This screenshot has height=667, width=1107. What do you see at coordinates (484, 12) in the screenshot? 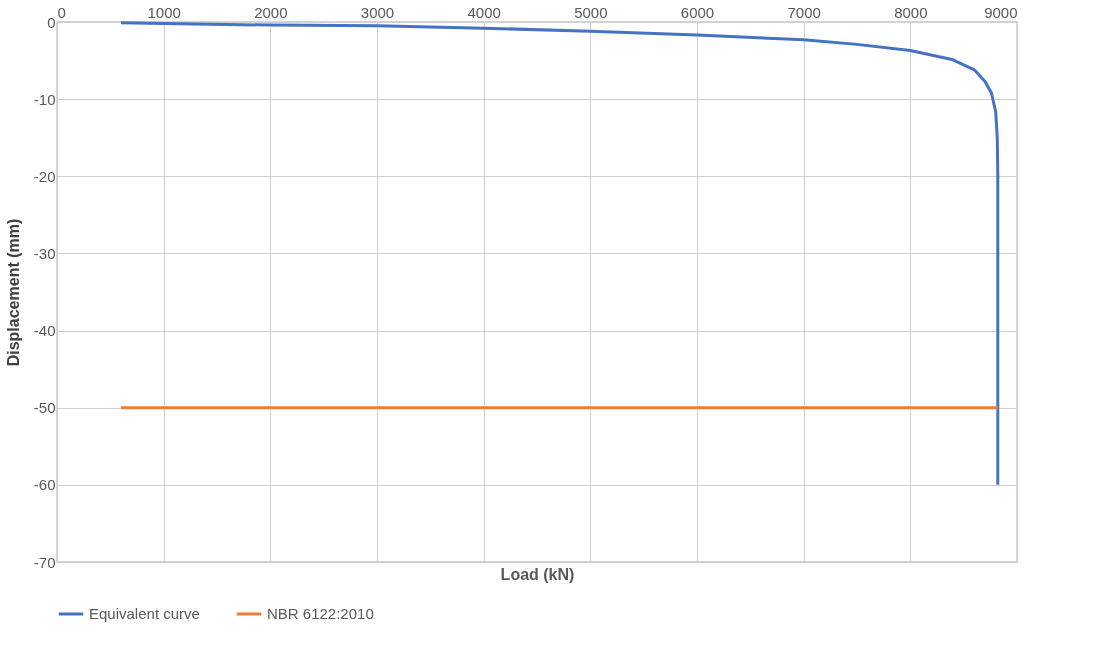
I see `x-tick-label: 4000` at bounding box center [484, 12].